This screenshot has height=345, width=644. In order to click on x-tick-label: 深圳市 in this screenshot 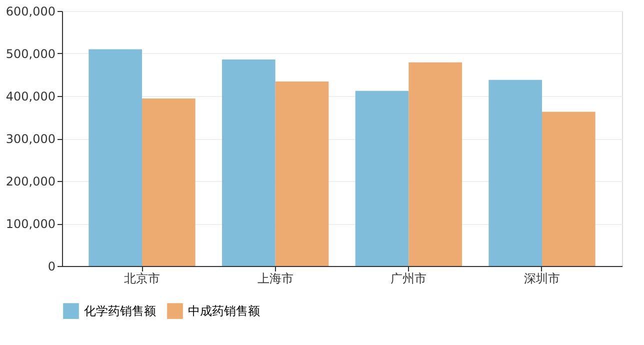, I will do `click(542, 279)`.